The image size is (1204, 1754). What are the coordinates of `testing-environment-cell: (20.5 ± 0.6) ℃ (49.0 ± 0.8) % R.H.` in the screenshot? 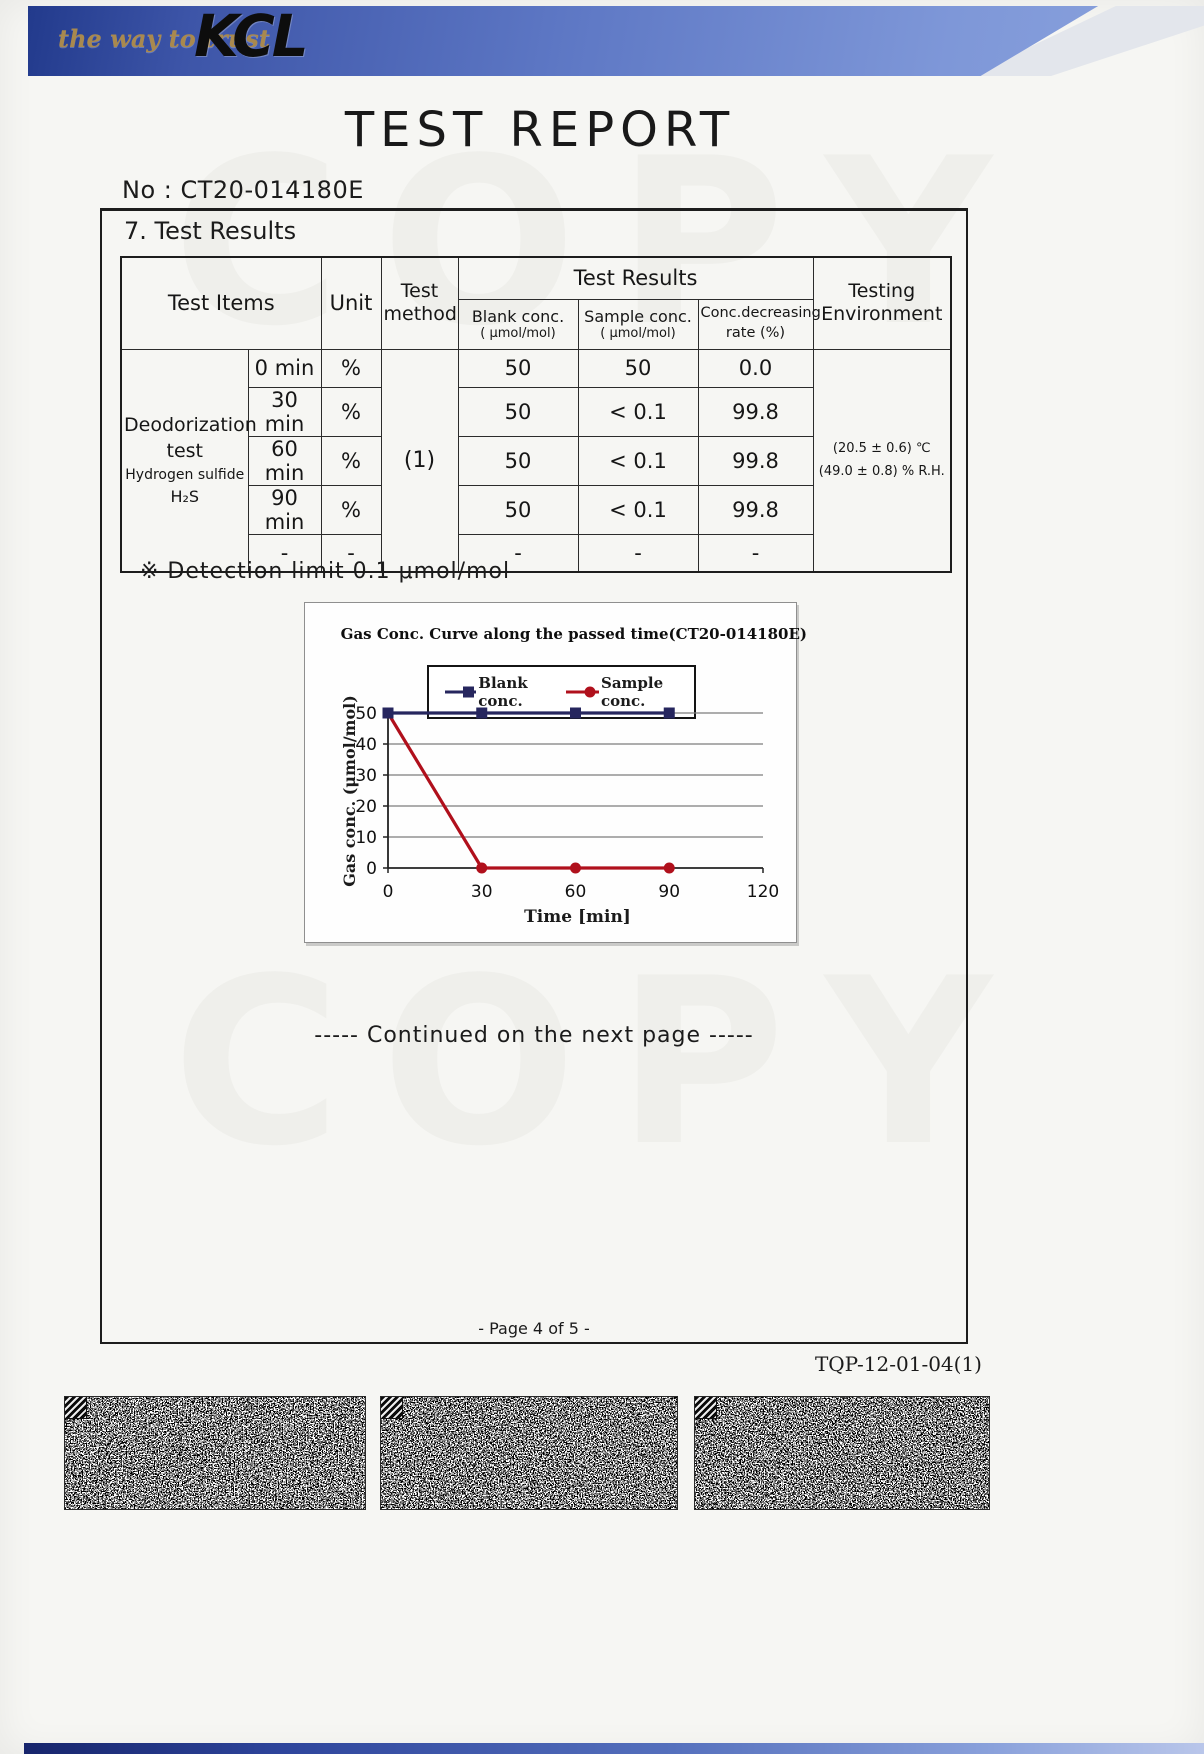 It's located at (882, 460).